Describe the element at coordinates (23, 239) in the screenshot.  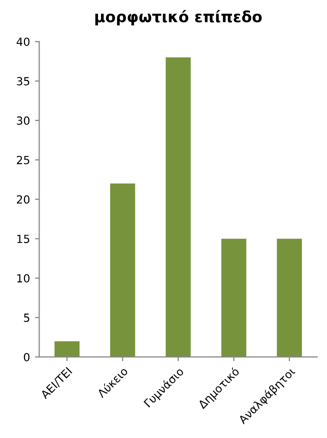
I see `y-tick-label: 15` at that location.